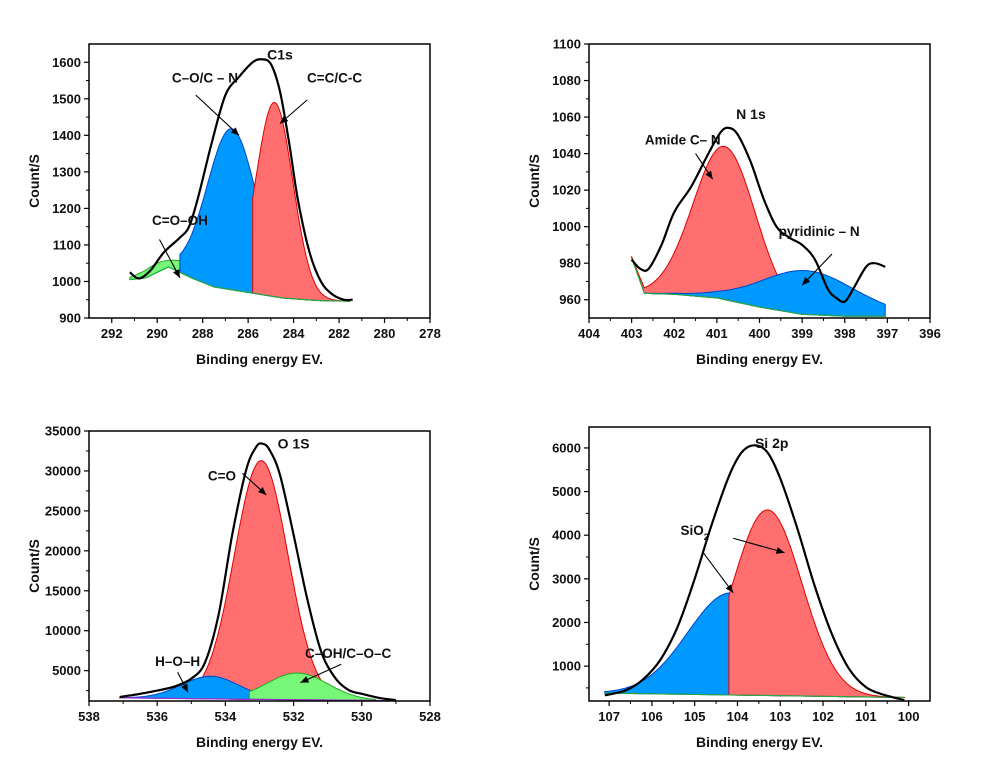 This screenshot has width=1000, height=765. I want to click on y-tick-label: 1600, so click(66, 62).